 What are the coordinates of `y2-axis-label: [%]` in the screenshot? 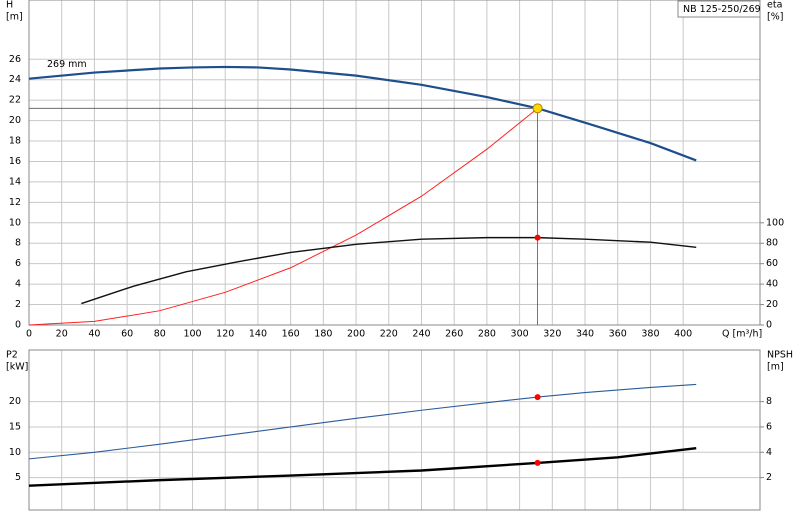 It's located at (775, 17).